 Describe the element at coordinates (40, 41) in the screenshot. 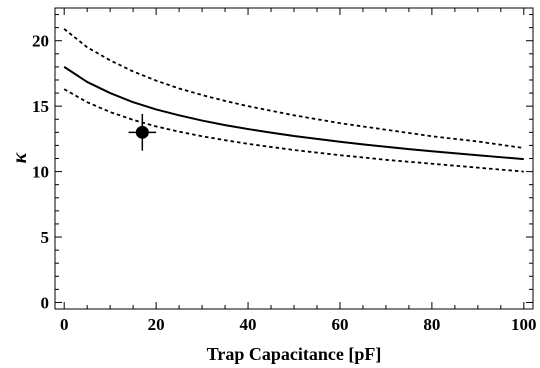

I see `y-tick-label: 20` at that location.